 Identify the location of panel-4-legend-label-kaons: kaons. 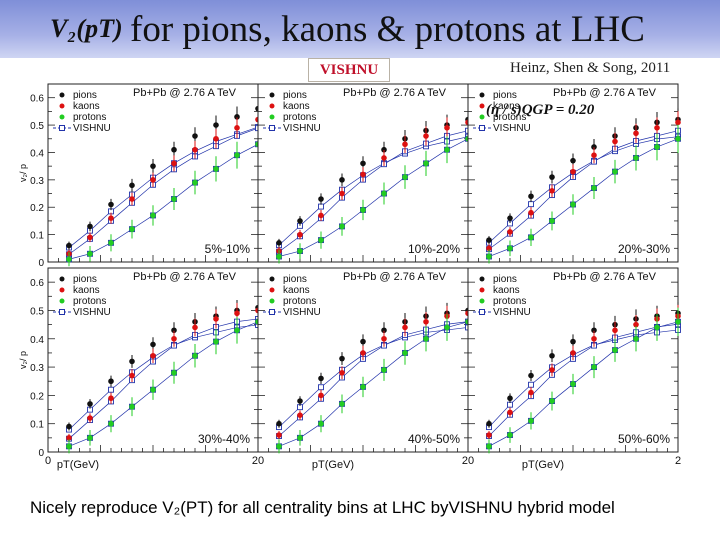
(86, 290).